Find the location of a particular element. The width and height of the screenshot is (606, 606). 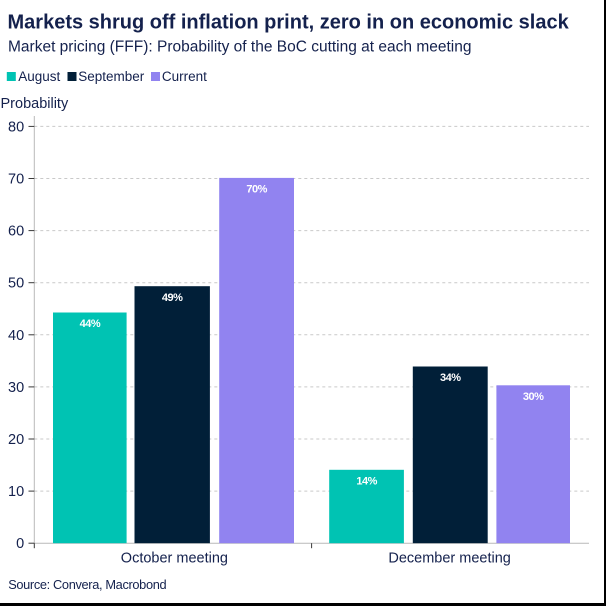

svg-text: 70 is located at coordinates (16, 180).